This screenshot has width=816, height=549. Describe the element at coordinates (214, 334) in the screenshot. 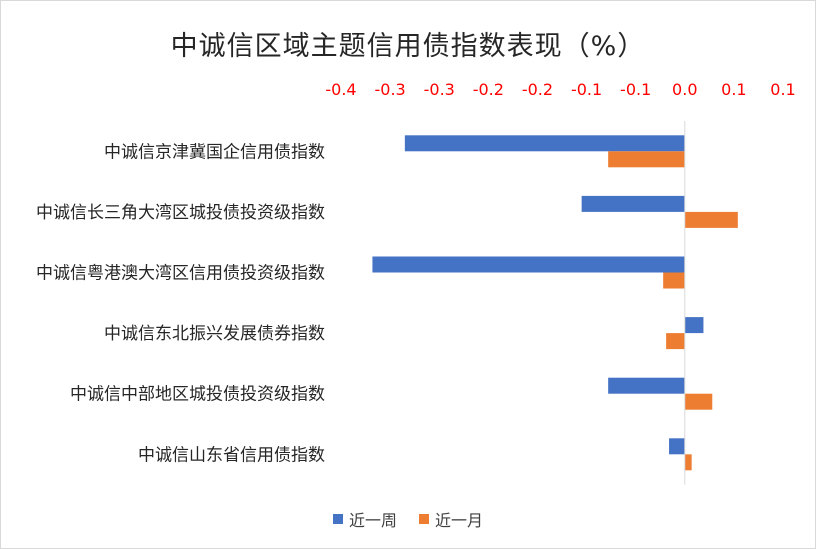

I see `category-label: 中诚信东北振兴发展债券指数` at that location.